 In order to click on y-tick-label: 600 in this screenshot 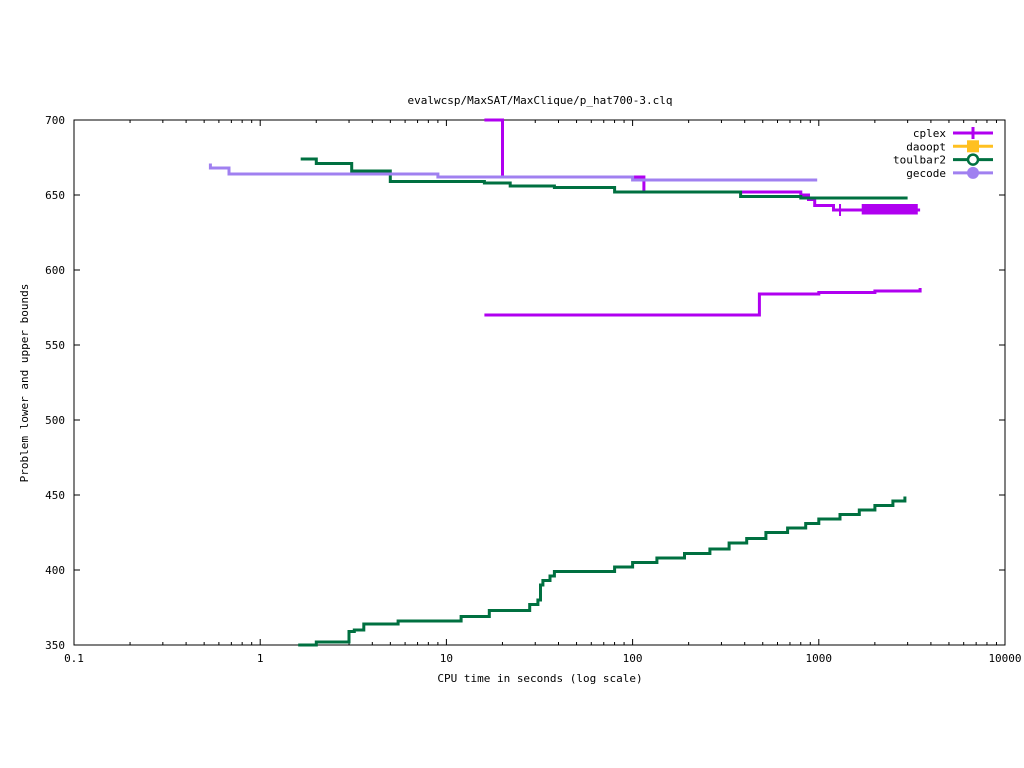, I will do `click(55, 270)`.